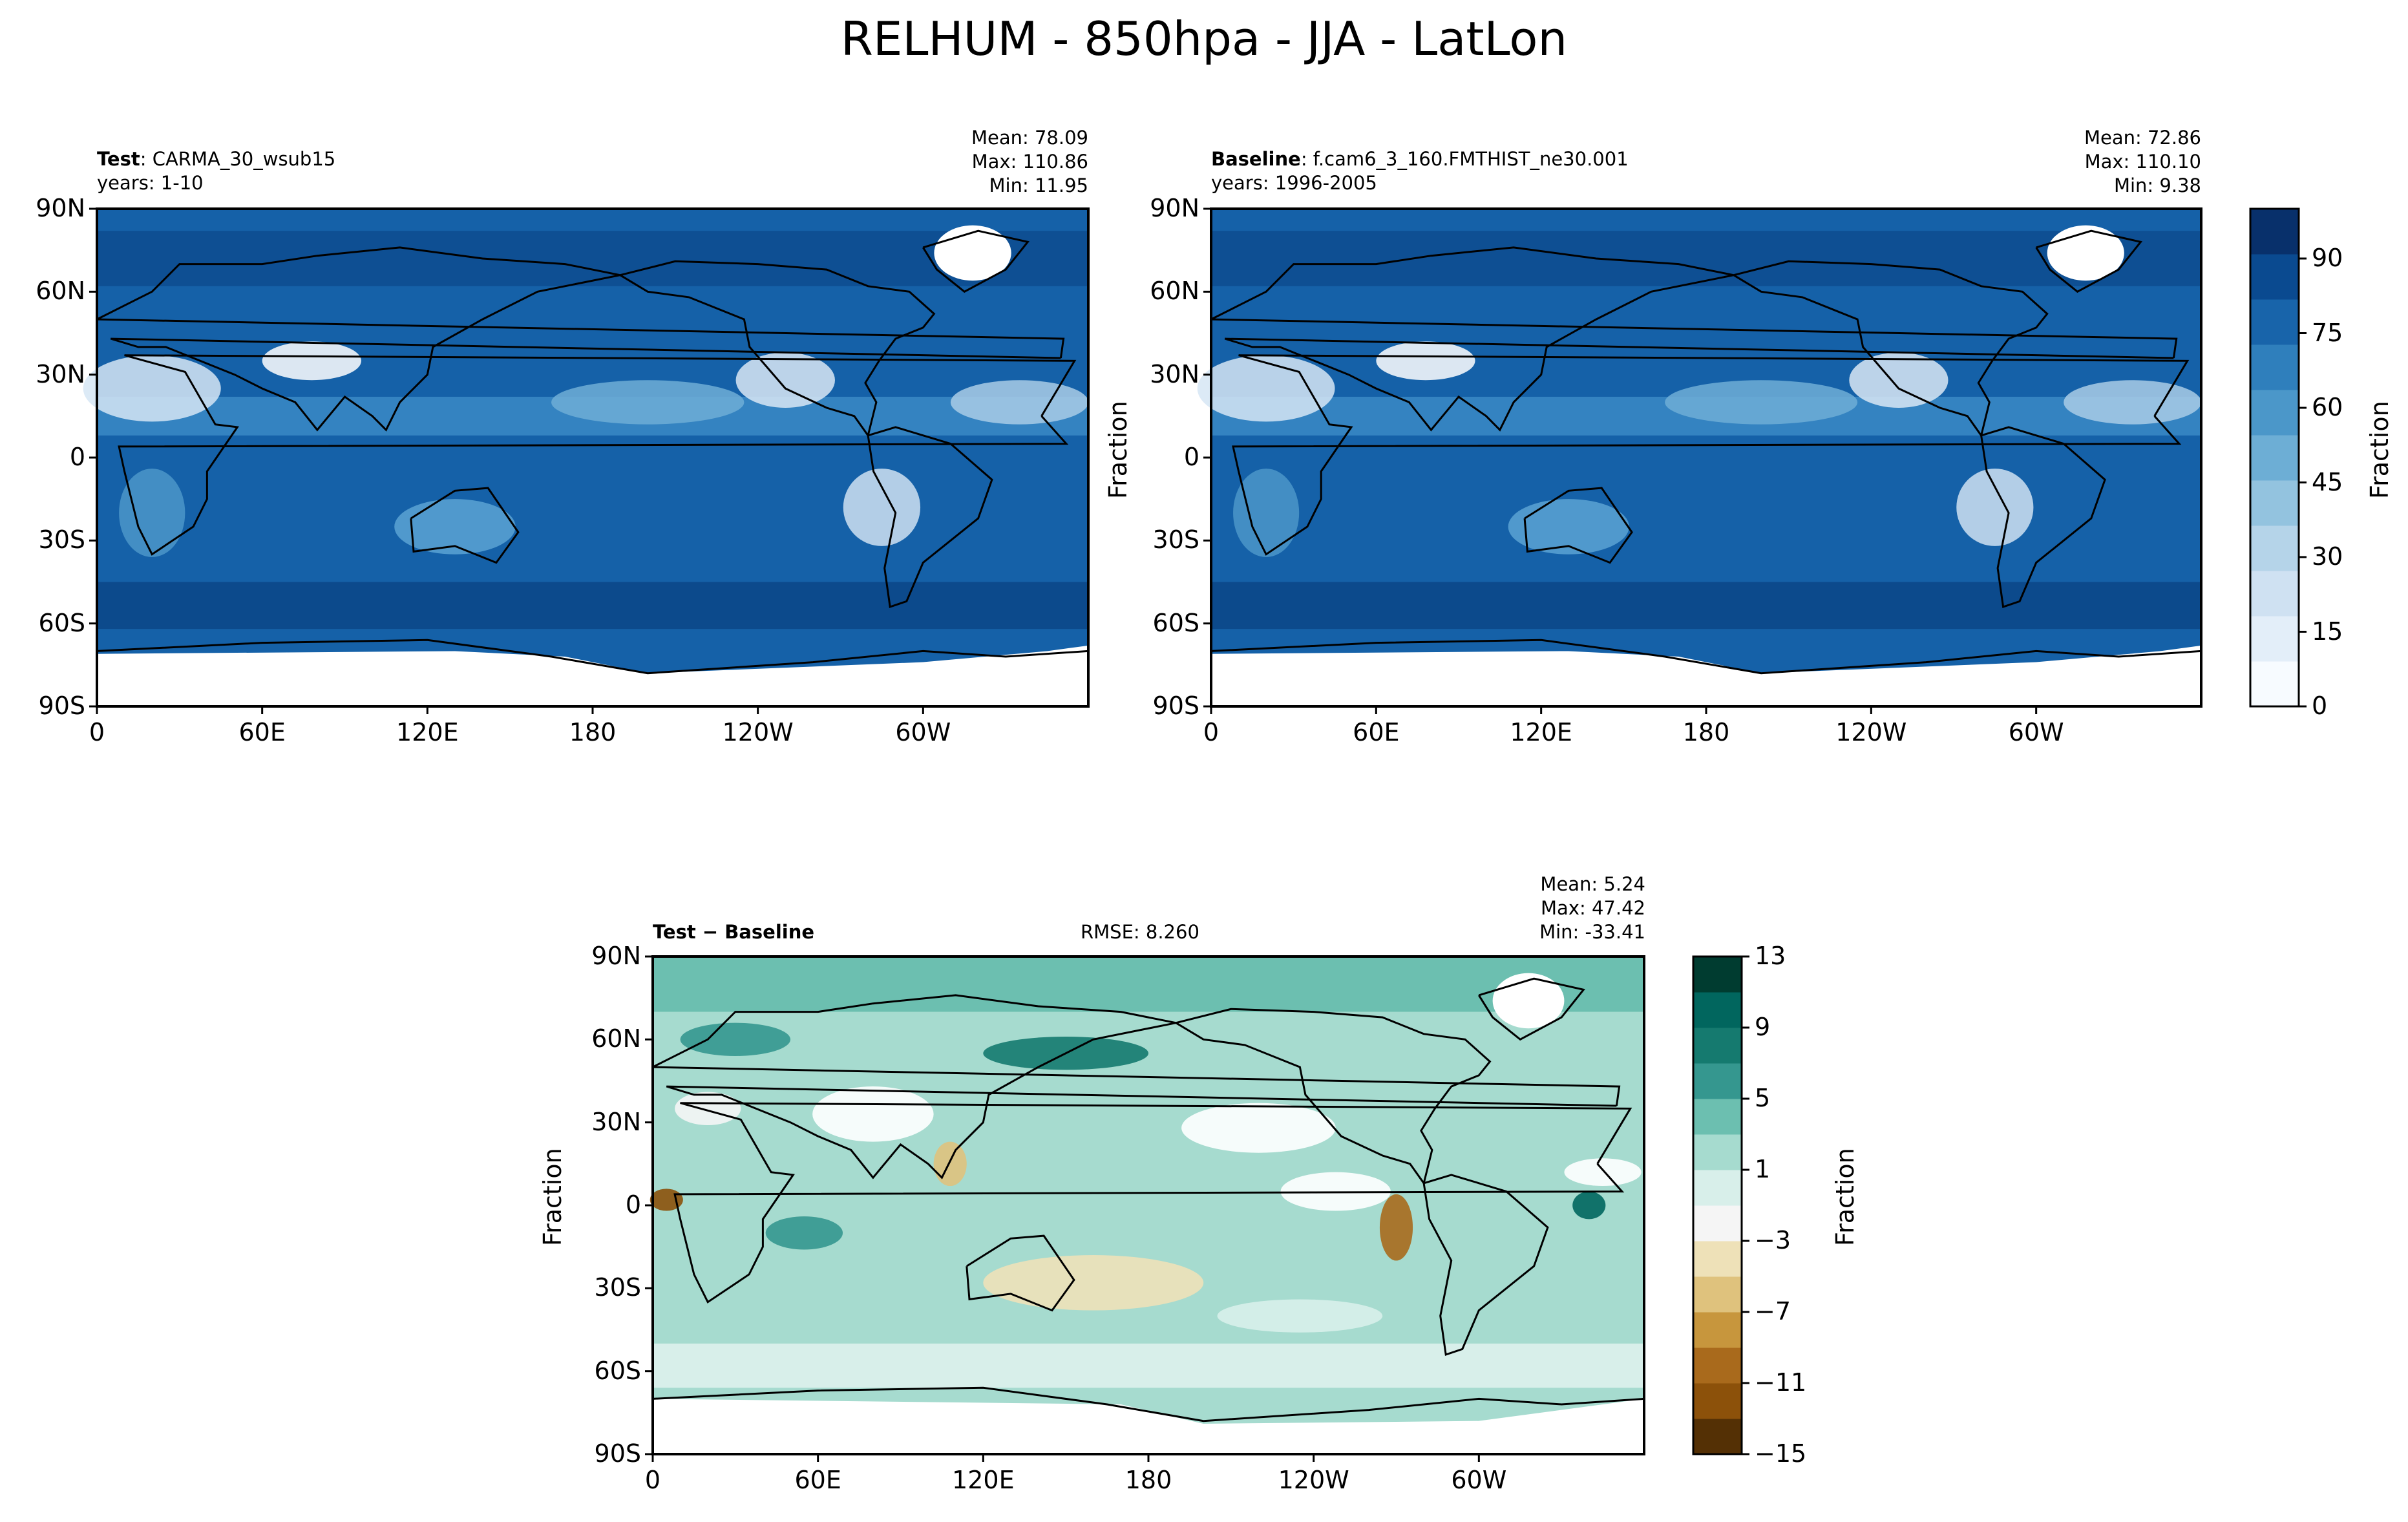  Describe the element at coordinates (758, 732) in the screenshot. I see `test-lon-tick-label: 120W` at that location.